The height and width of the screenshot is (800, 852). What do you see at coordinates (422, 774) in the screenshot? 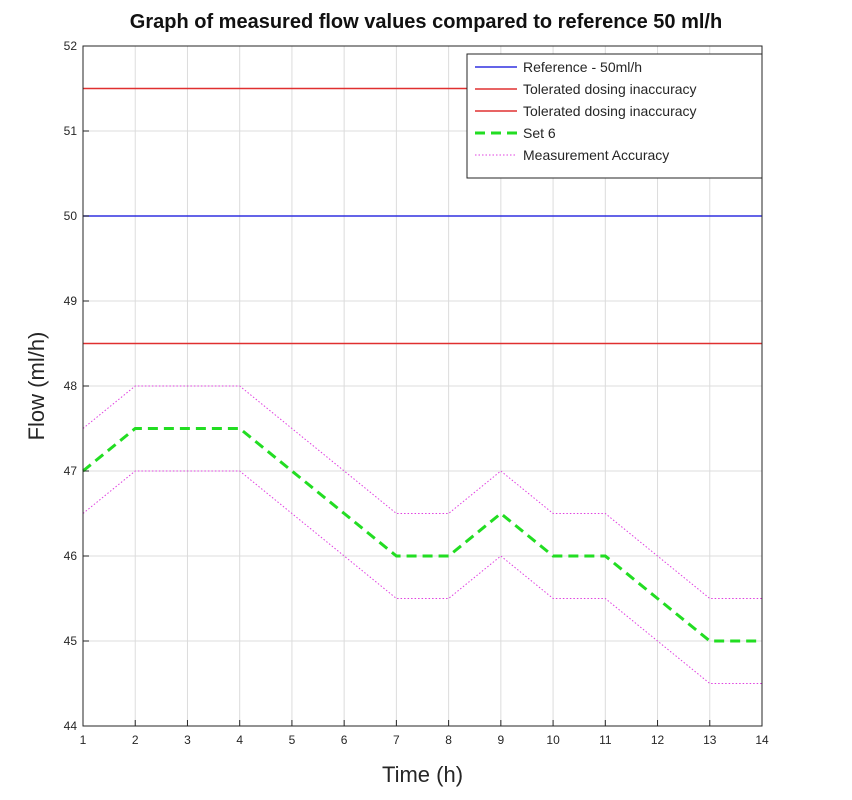
I see `x-axis-label: Time (h)` at bounding box center [422, 774].